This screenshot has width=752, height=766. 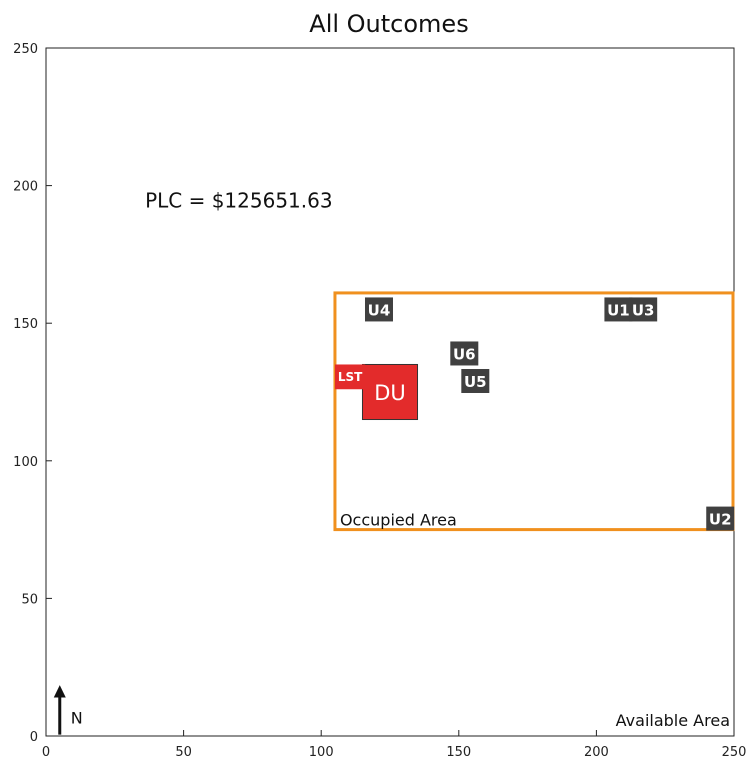 I want to click on x-tick-label: 0, so click(x=46, y=752).